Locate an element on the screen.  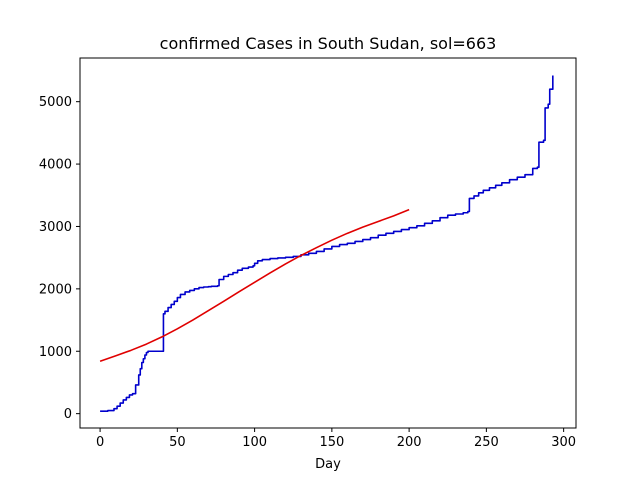
chart-title: confirmed Cases in South Sudan, sol=663 is located at coordinates (328, 43).